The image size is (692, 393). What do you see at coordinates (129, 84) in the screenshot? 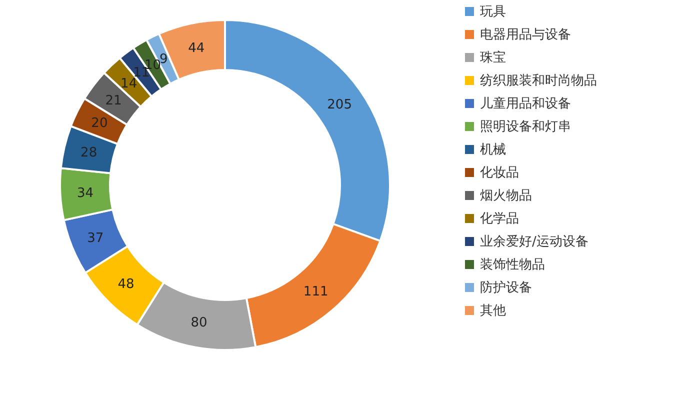
I see `data-label: 14` at bounding box center [129, 84].